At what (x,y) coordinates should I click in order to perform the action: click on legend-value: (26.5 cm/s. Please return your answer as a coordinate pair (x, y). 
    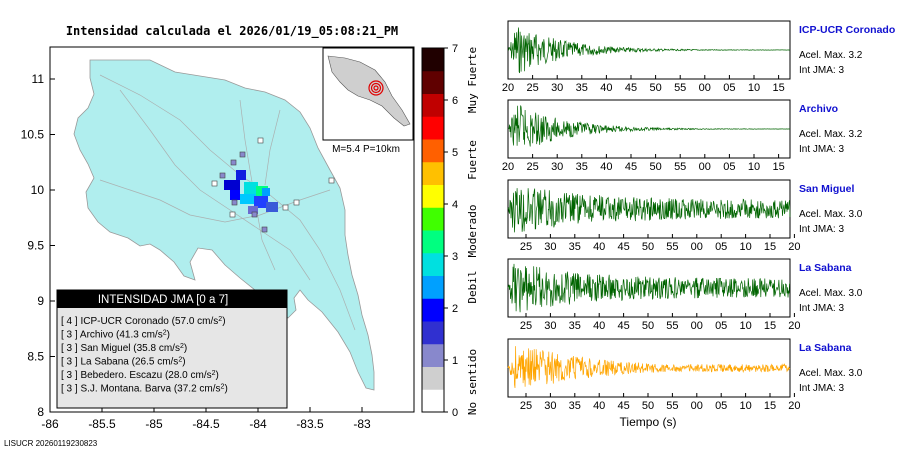
    Looking at the image, I should click on (155, 362).